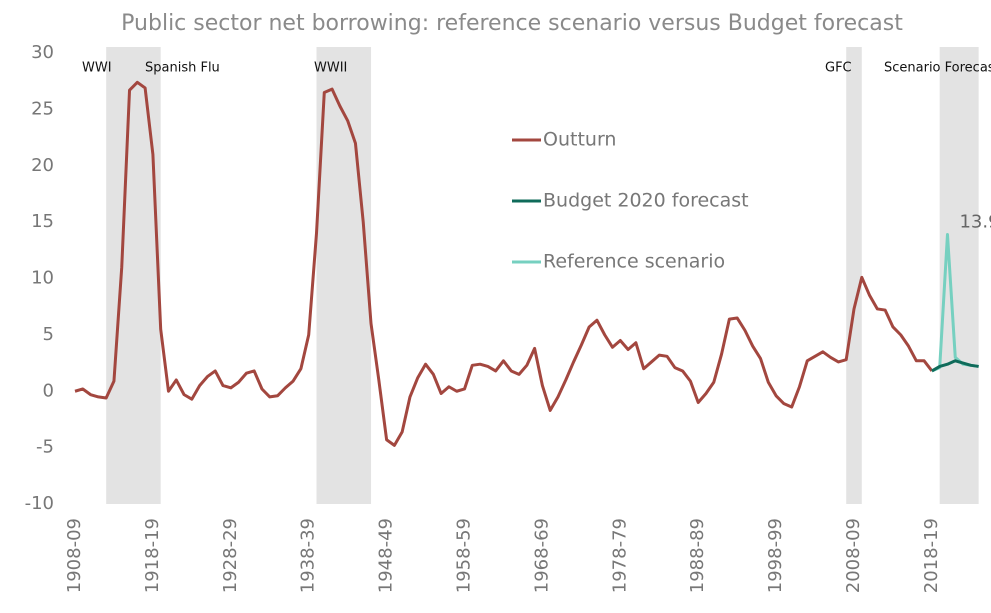 This screenshot has height=613, width=991. What do you see at coordinates (619, 555) in the screenshot?
I see `x-tick-label: 1978-79` at bounding box center [619, 555].